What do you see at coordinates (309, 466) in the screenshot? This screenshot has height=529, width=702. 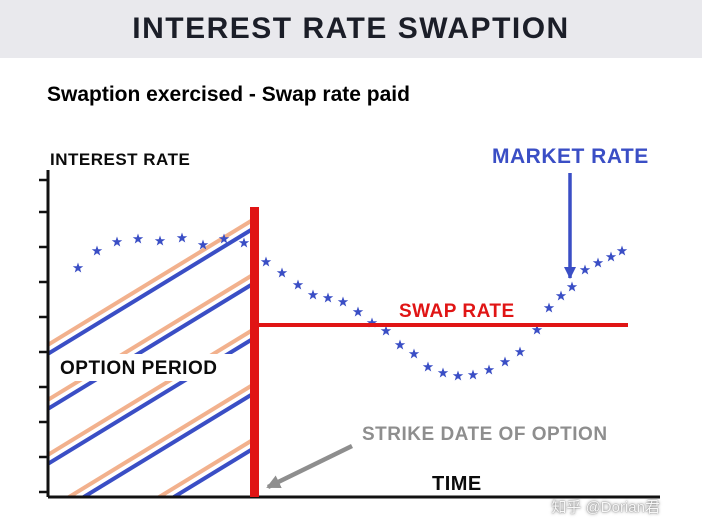 I see `strike-date-arrow` at bounding box center [309, 466].